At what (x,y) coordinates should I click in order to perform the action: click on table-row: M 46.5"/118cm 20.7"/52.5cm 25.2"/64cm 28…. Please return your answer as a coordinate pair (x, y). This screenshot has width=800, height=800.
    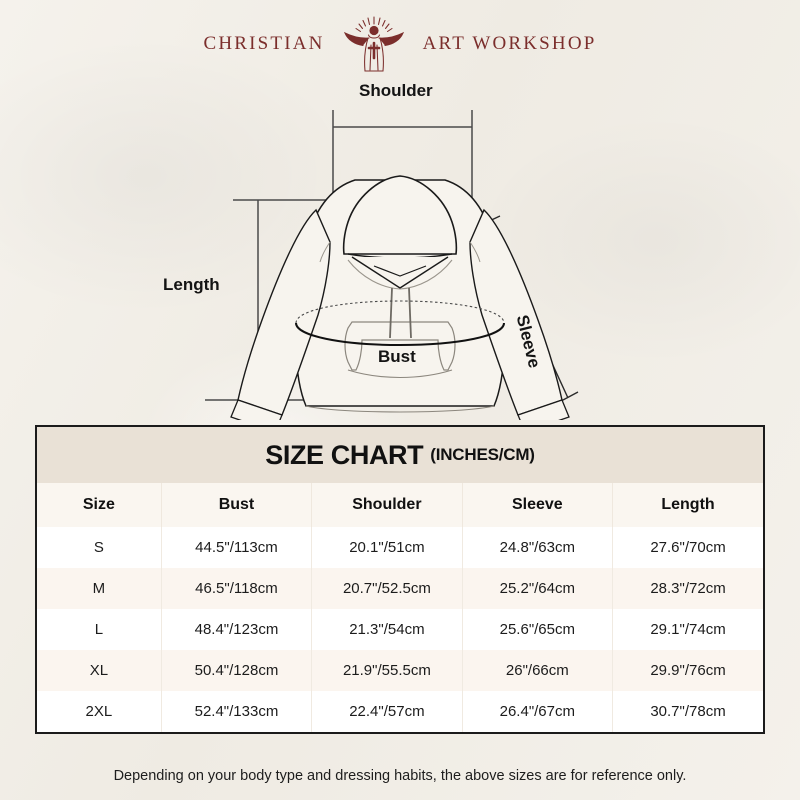
    Looking at the image, I should click on (400, 588).